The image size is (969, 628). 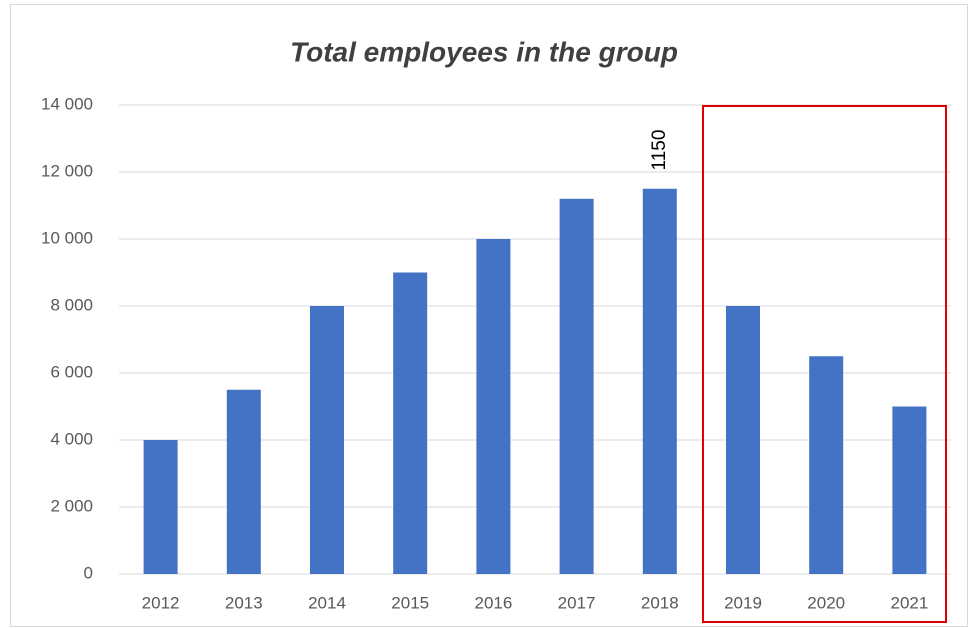 I want to click on x-tick-label: 2020, so click(x=826, y=602).